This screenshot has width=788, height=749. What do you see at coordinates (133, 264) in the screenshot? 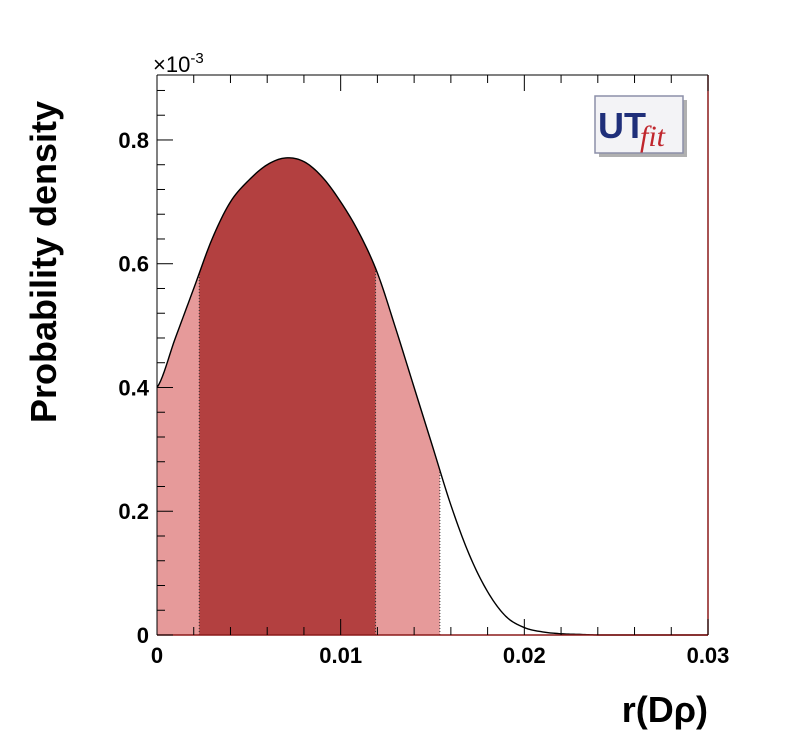
I see `y-tick-label: 0.6` at bounding box center [133, 264].